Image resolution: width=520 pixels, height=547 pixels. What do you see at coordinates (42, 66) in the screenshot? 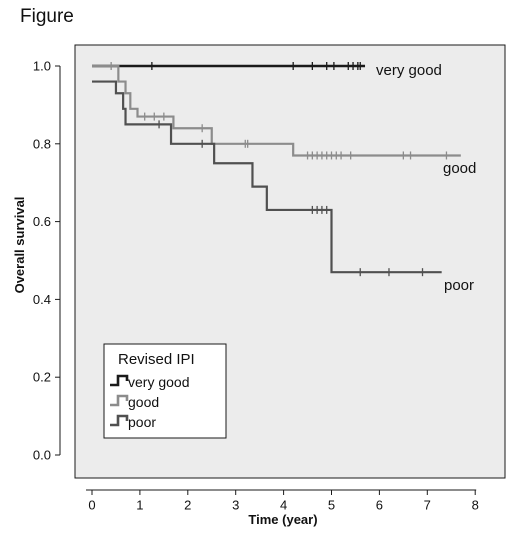
I see `y-tick-label: 1.0` at bounding box center [42, 66].